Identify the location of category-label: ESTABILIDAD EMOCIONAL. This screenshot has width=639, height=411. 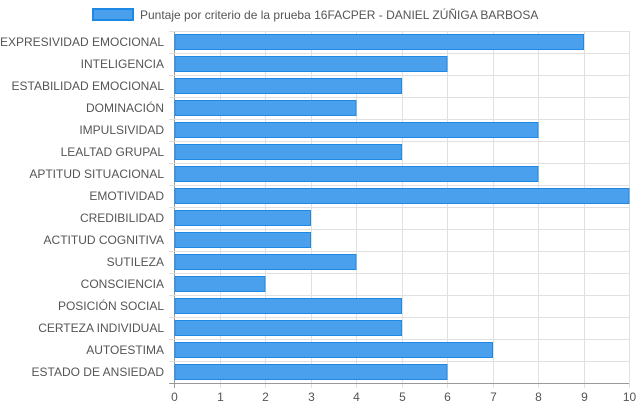
(88, 86).